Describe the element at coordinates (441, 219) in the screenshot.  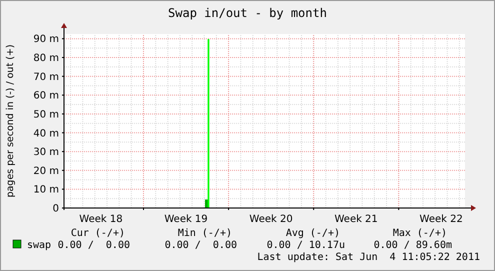
I see `x-tick-label: Week 22` at that location.